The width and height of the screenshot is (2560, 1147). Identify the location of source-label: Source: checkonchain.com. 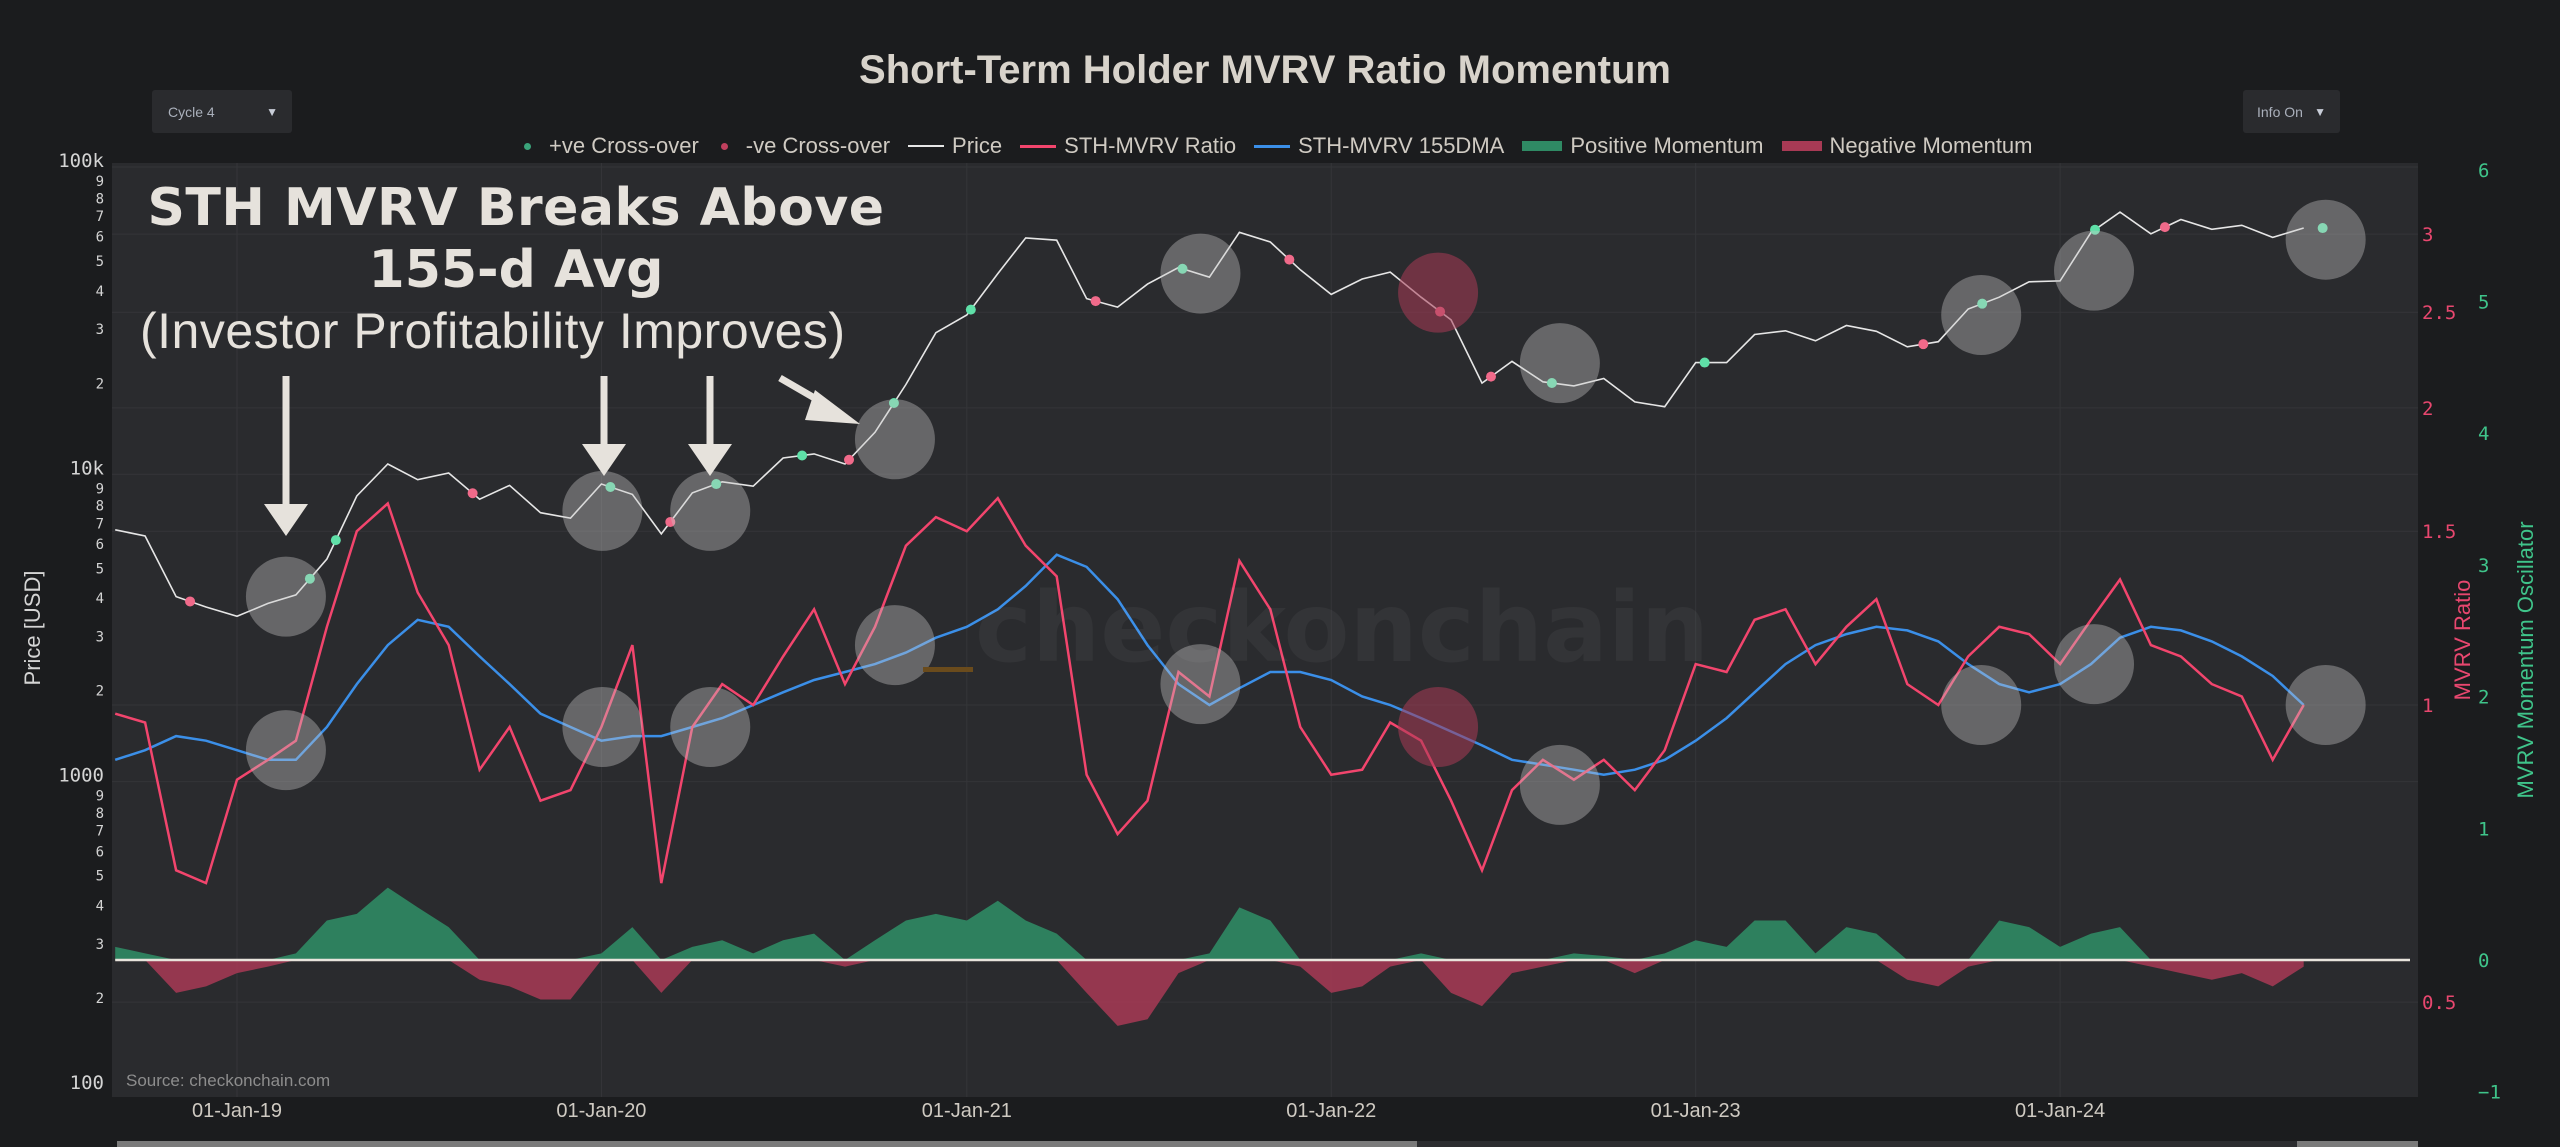
(228, 1080).